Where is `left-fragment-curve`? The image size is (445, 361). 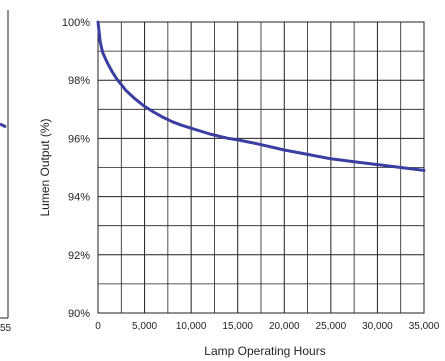
left-fragment-curve is located at coordinates (3, 125).